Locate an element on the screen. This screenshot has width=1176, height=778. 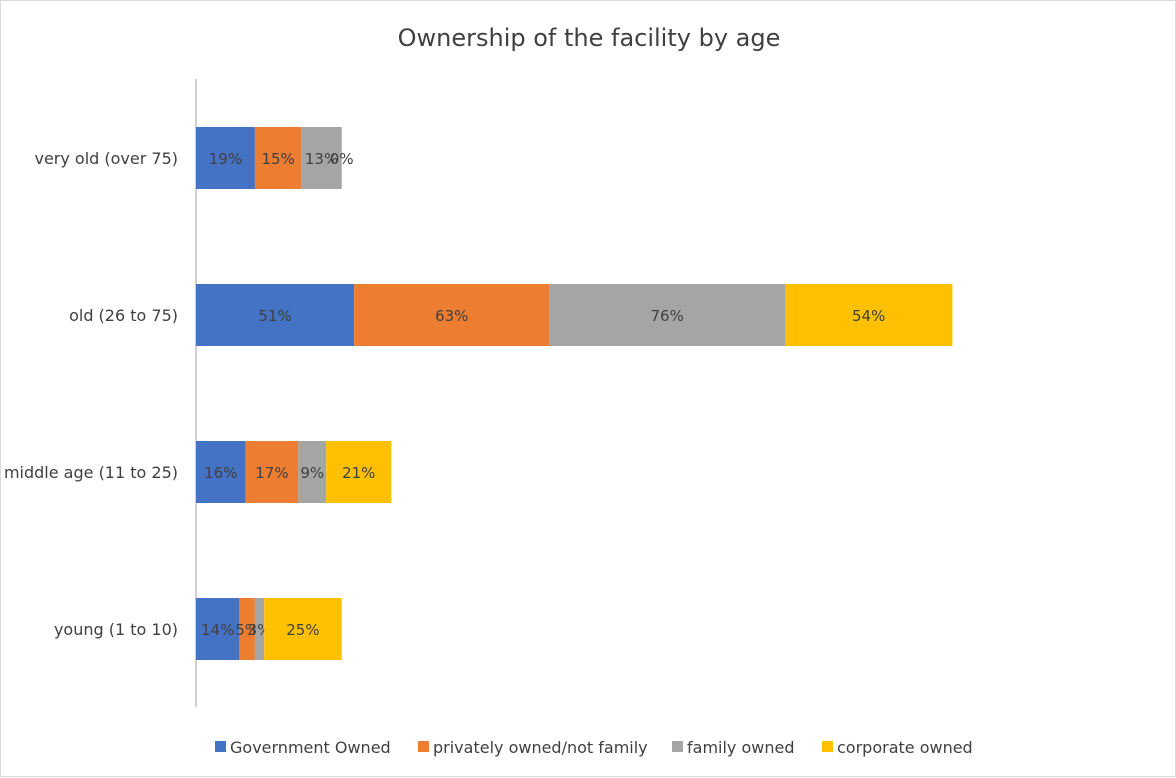
category-label: old (26 to 75) is located at coordinates (123, 315).